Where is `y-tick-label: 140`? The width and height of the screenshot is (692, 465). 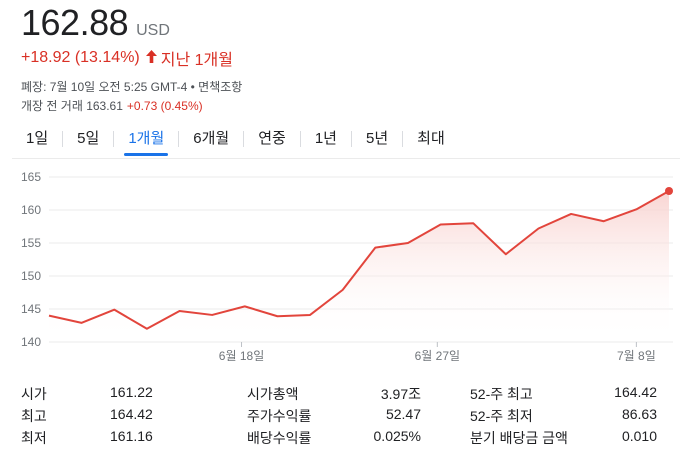
y-tick-label: 140 is located at coordinates (31, 342).